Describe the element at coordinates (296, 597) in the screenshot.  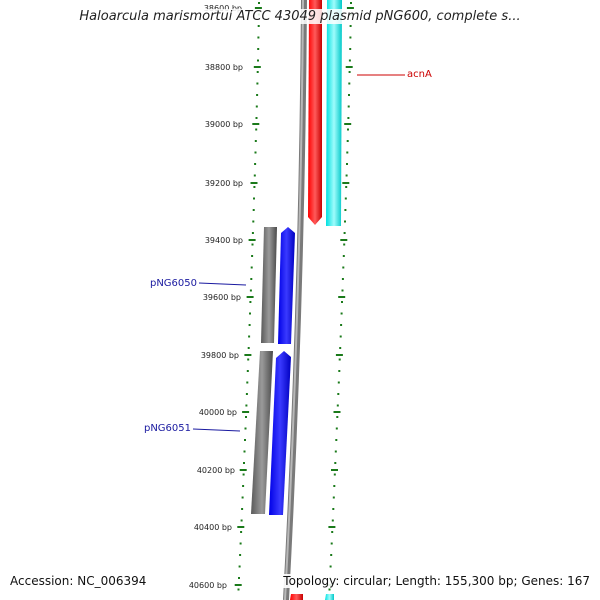
I see `gene-next-red` at that location.